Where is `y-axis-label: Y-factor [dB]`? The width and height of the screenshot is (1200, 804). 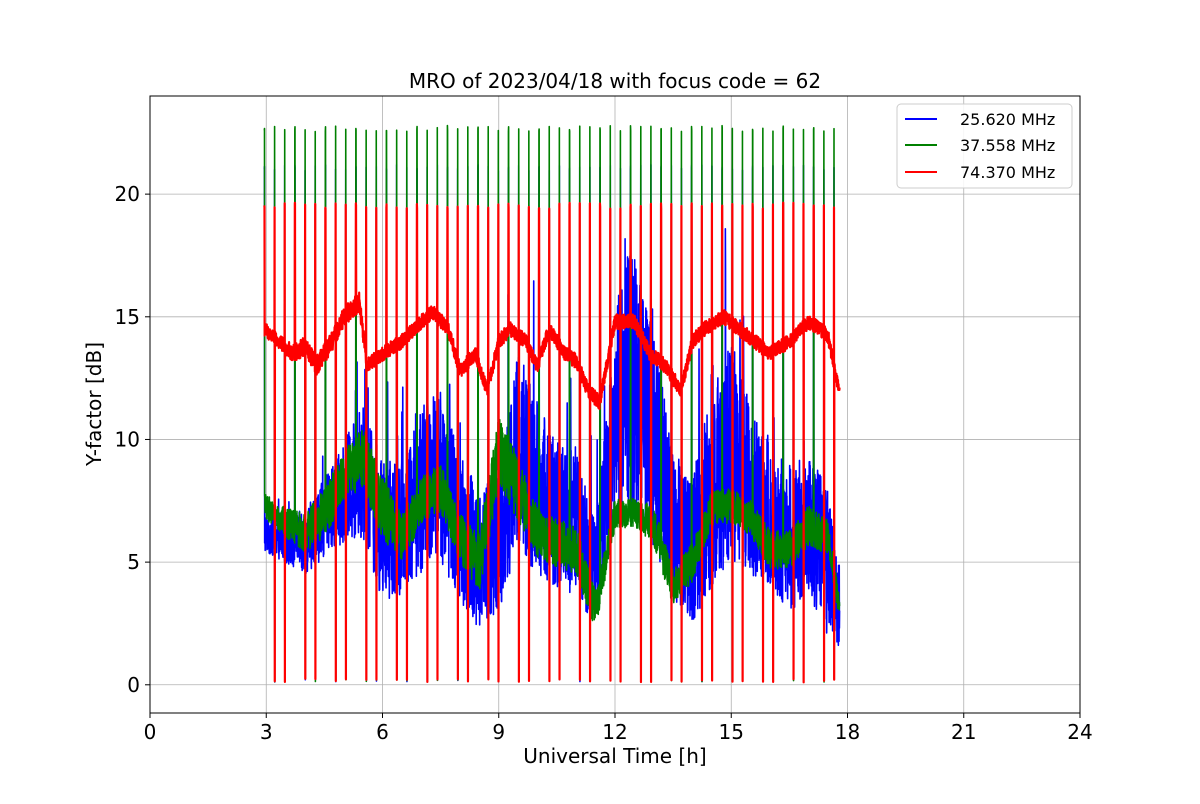 y-axis-label: Y-factor [dB] is located at coordinates (94, 404).